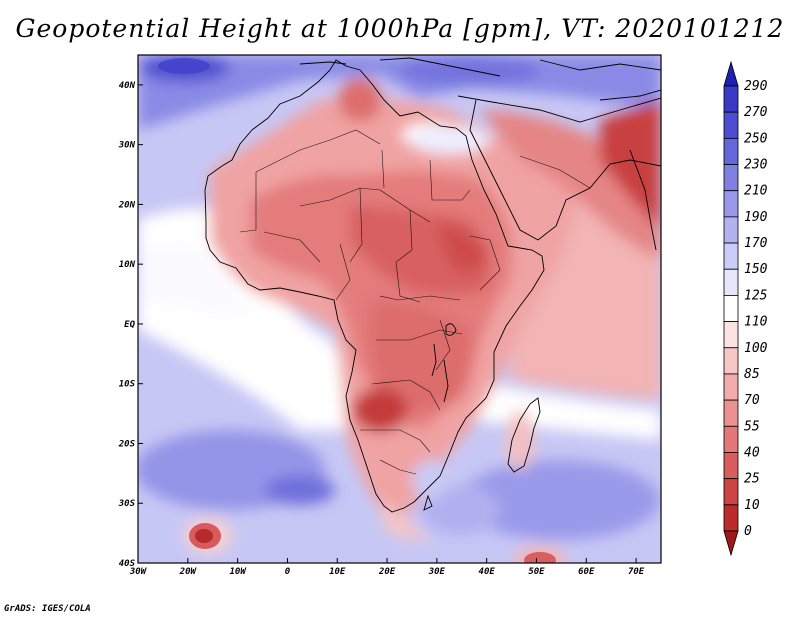 The width and height of the screenshot is (800, 618). I want to click on colorbar-level-label: 110, so click(756, 322).